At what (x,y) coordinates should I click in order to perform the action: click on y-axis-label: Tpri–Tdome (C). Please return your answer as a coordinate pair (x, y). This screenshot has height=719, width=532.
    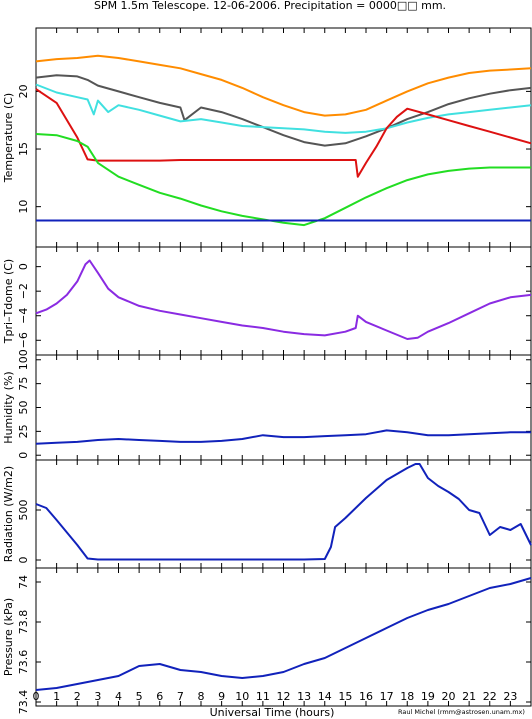
    Looking at the image, I should click on (8, 301).